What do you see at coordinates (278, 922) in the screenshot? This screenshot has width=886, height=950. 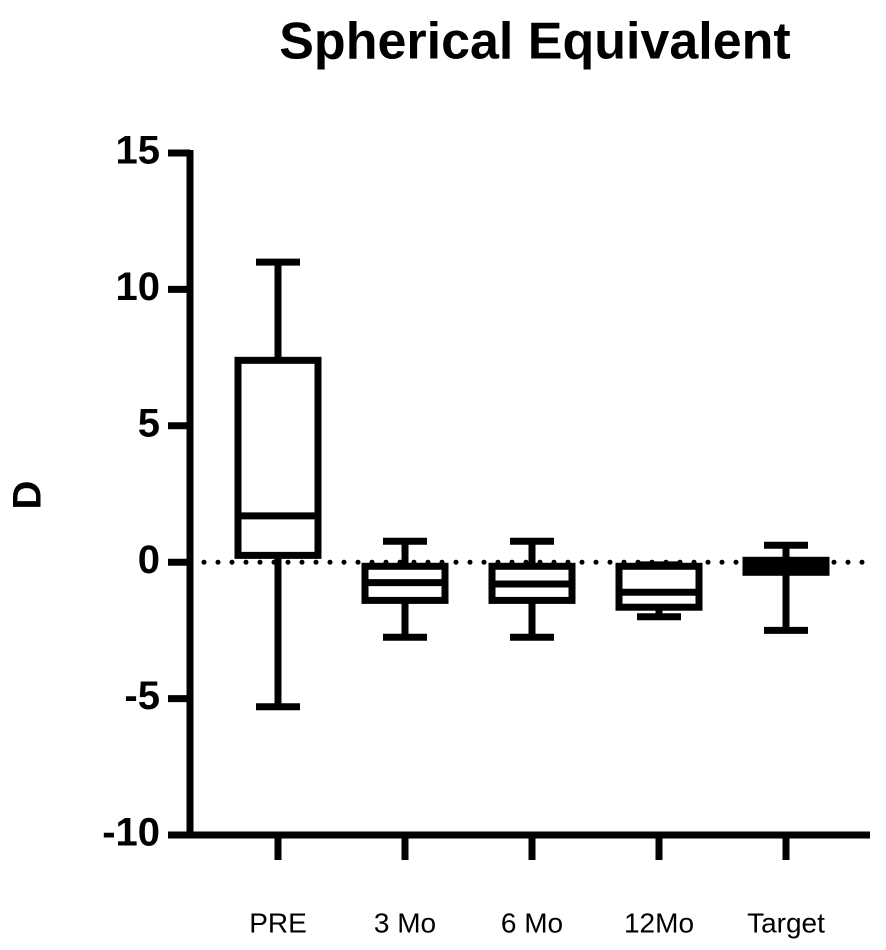 I see `x-tick-label: PRE` at bounding box center [278, 922].